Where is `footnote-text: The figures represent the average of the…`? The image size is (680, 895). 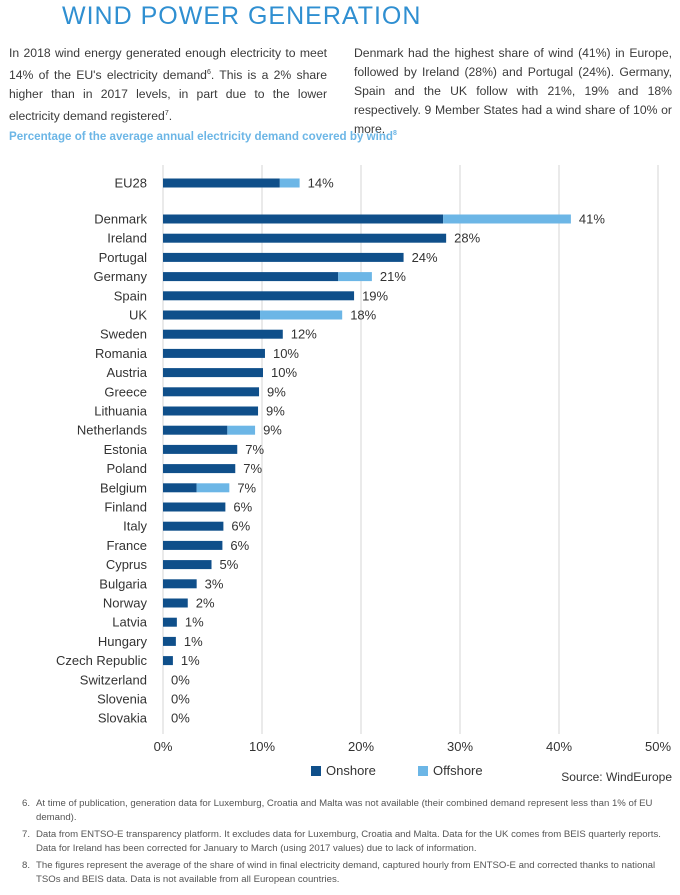 footnote-text: The figures represent the average of the… is located at coordinates (346, 872).